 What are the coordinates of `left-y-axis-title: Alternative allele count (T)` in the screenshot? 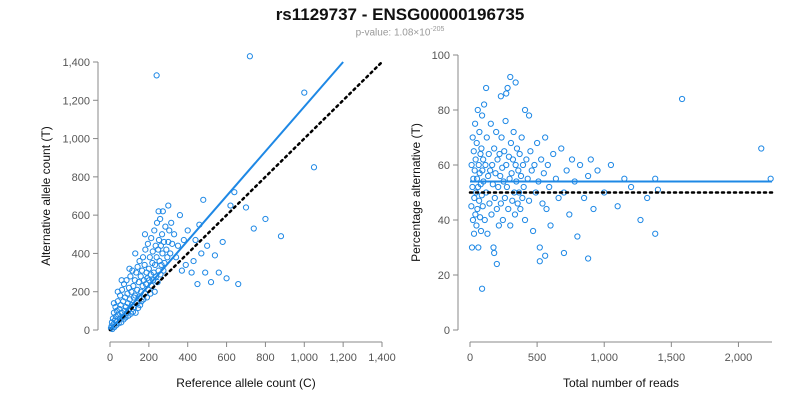 It's located at (46, 195).